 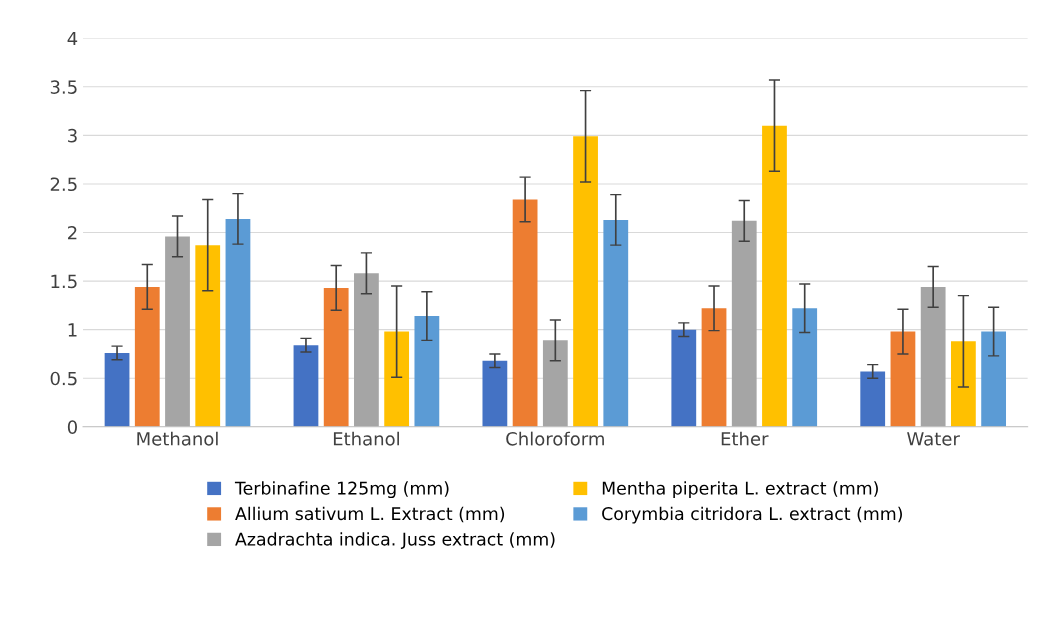 What do you see at coordinates (177, 438) in the screenshot?
I see `x-tick-label: Methanol` at bounding box center [177, 438].